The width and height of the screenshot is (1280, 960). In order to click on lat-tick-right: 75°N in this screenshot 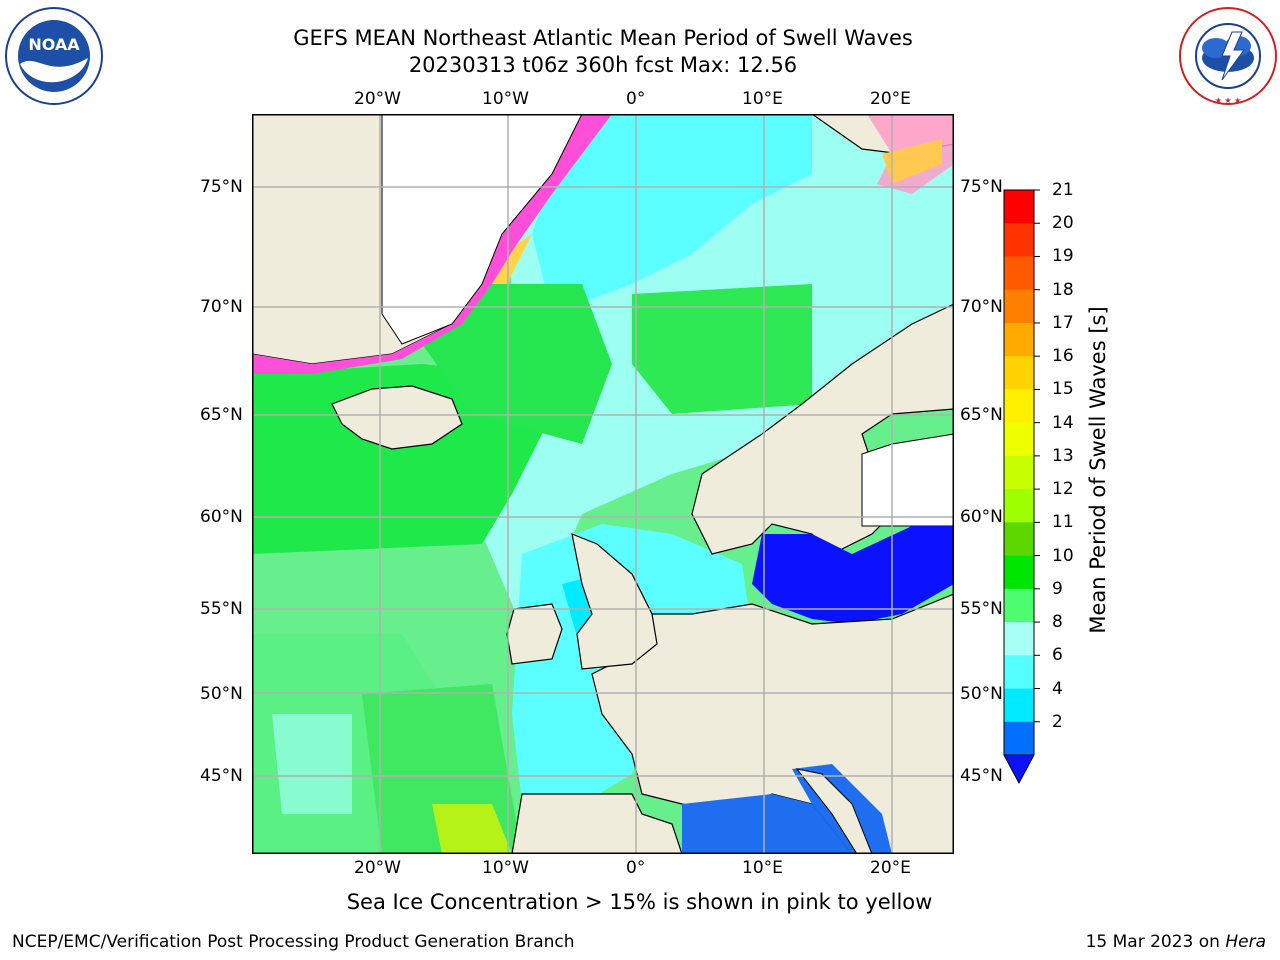, I will do `click(981, 187)`.